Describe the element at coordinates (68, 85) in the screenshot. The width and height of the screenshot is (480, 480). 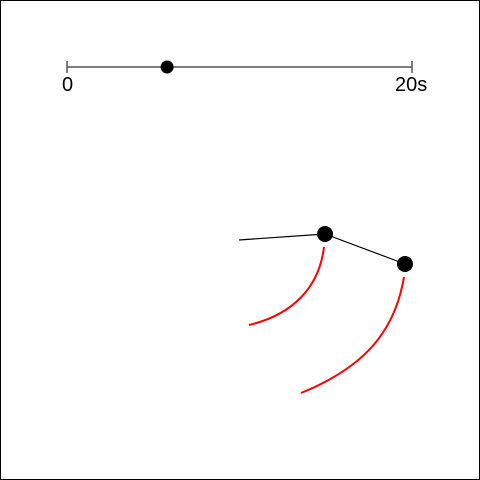
I see `time-slider-start-label: 0` at that location.